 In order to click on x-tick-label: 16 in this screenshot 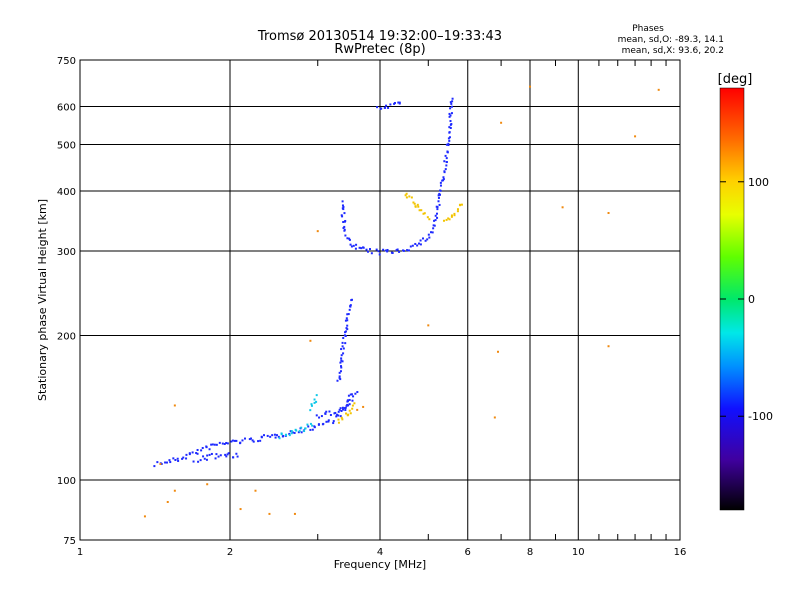, I will do `click(680, 552)`.